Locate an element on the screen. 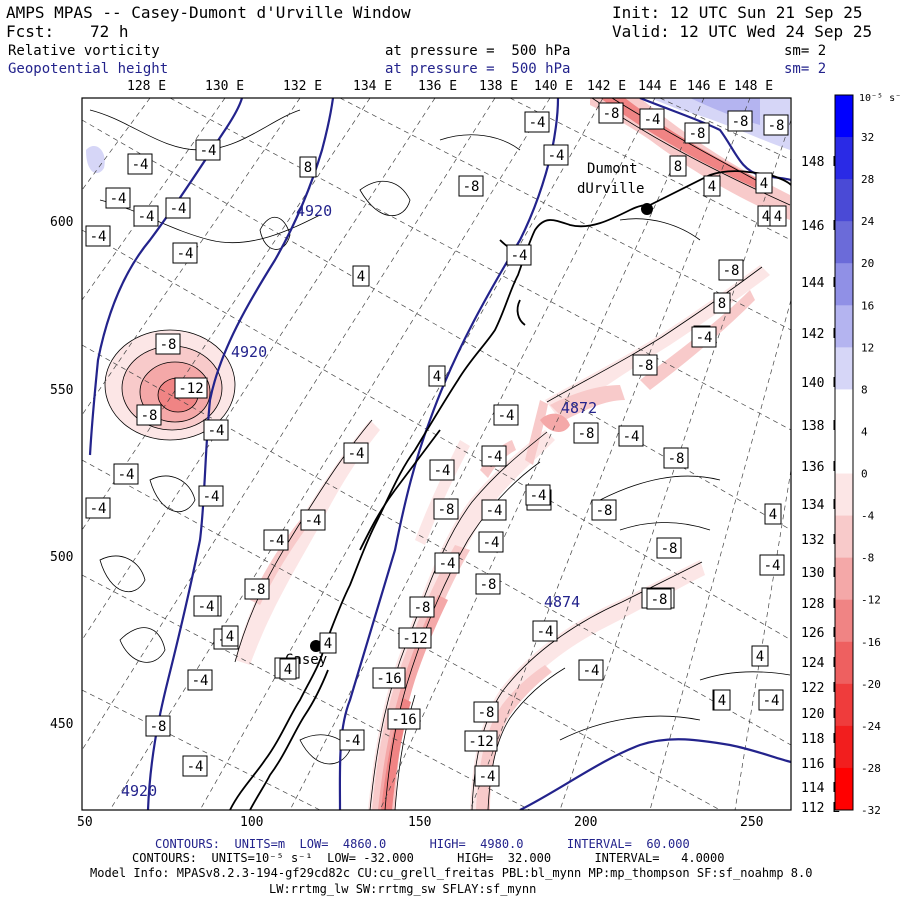 The height and width of the screenshot is (900, 900). right-lon-label: 138 E is located at coordinates (820, 426).